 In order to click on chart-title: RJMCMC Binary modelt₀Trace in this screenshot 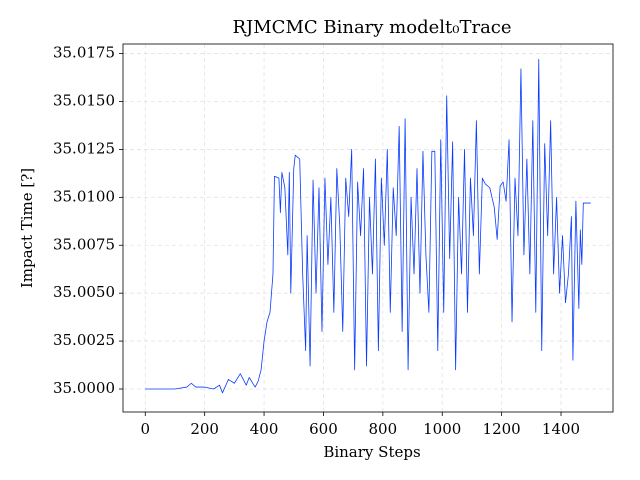, I will do `click(371, 27)`.